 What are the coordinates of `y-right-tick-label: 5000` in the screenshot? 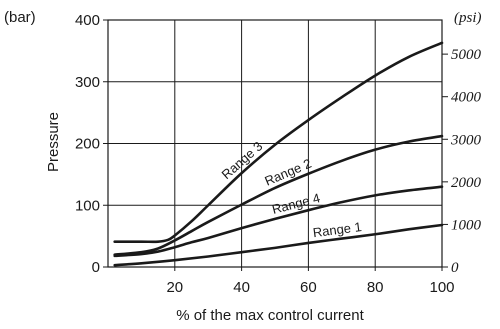 It's located at (466, 55).